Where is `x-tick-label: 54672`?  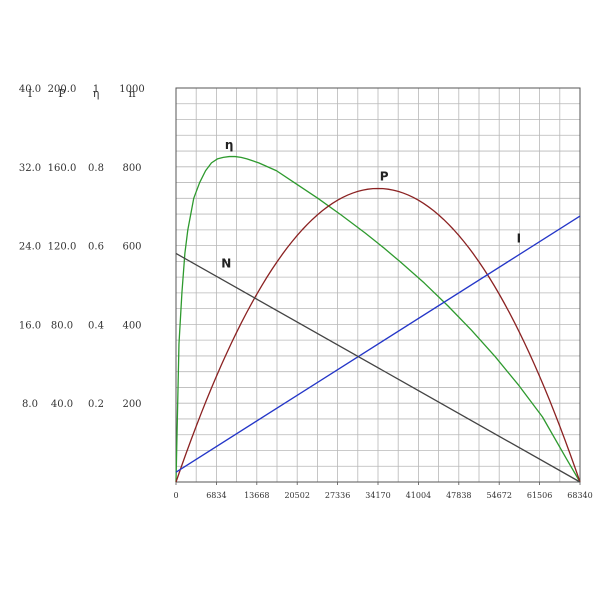
x-tick-label: 54672 is located at coordinates (498, 495).